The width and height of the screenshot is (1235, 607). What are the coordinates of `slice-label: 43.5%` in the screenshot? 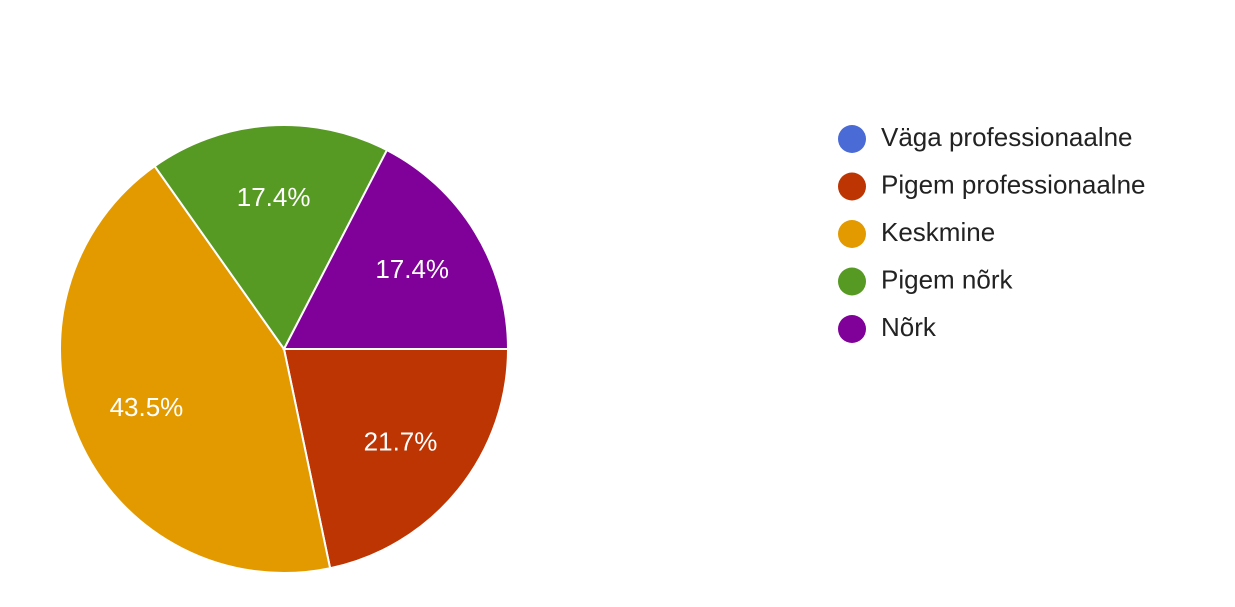 It's located at (147, 407).